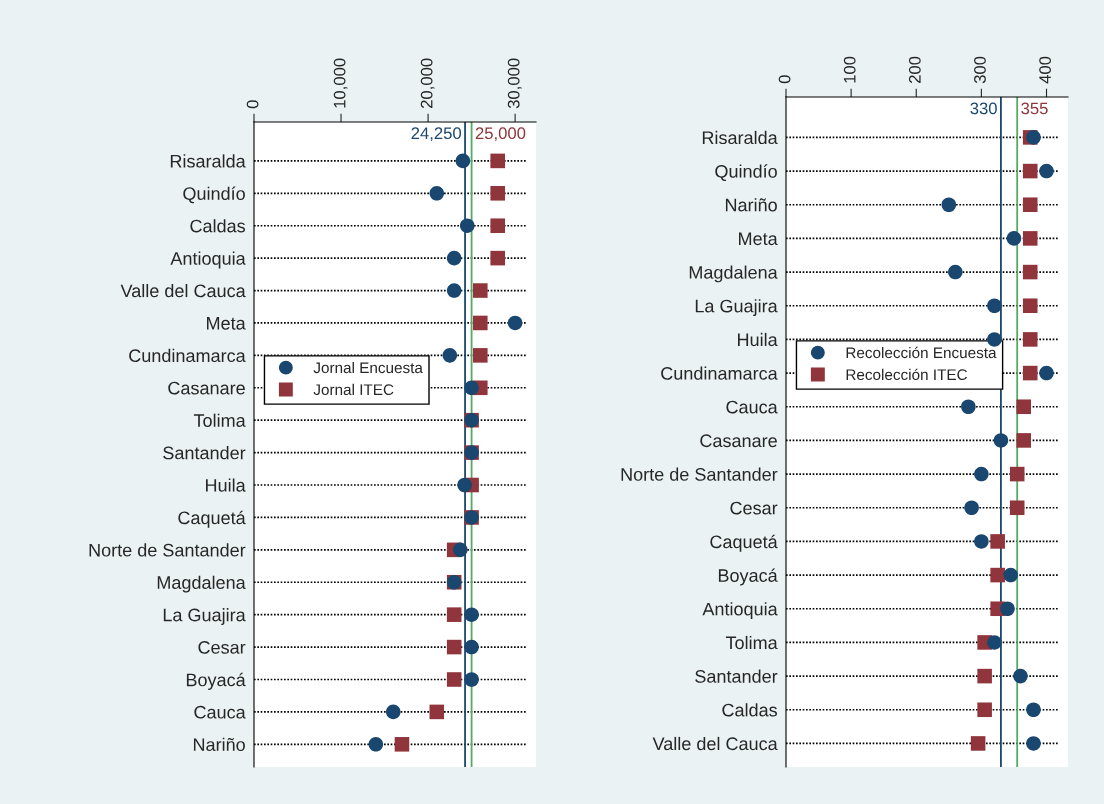  I want to click on x-tick-label: 20,000, so click(427, 83).